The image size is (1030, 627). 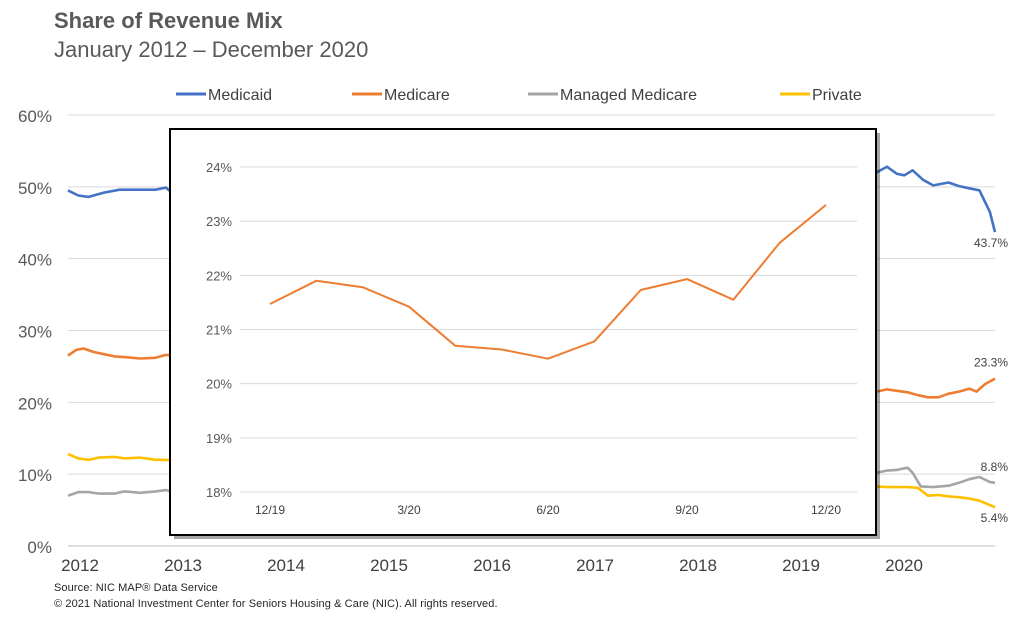 I want to click on main-x-tick-labels: 2012 2013 2014 2015 2016 2017 2018 2019 2020, so click(x=492, y=565).